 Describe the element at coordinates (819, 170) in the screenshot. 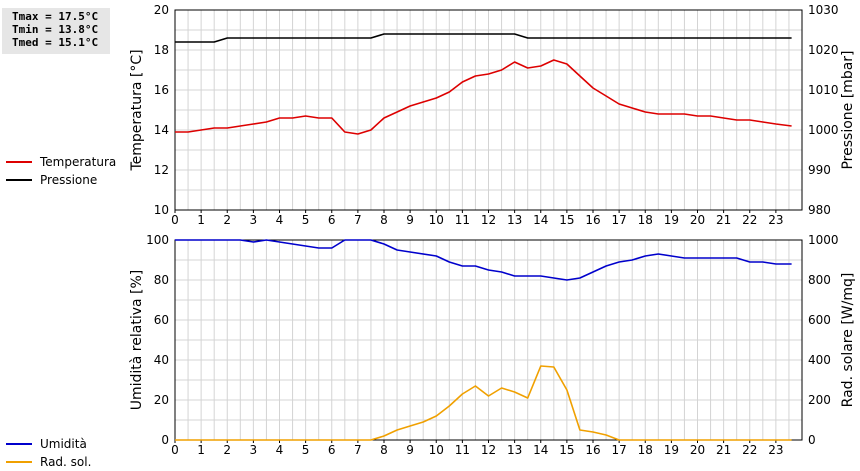

I see `y-right-tick-label: 990` at that location.